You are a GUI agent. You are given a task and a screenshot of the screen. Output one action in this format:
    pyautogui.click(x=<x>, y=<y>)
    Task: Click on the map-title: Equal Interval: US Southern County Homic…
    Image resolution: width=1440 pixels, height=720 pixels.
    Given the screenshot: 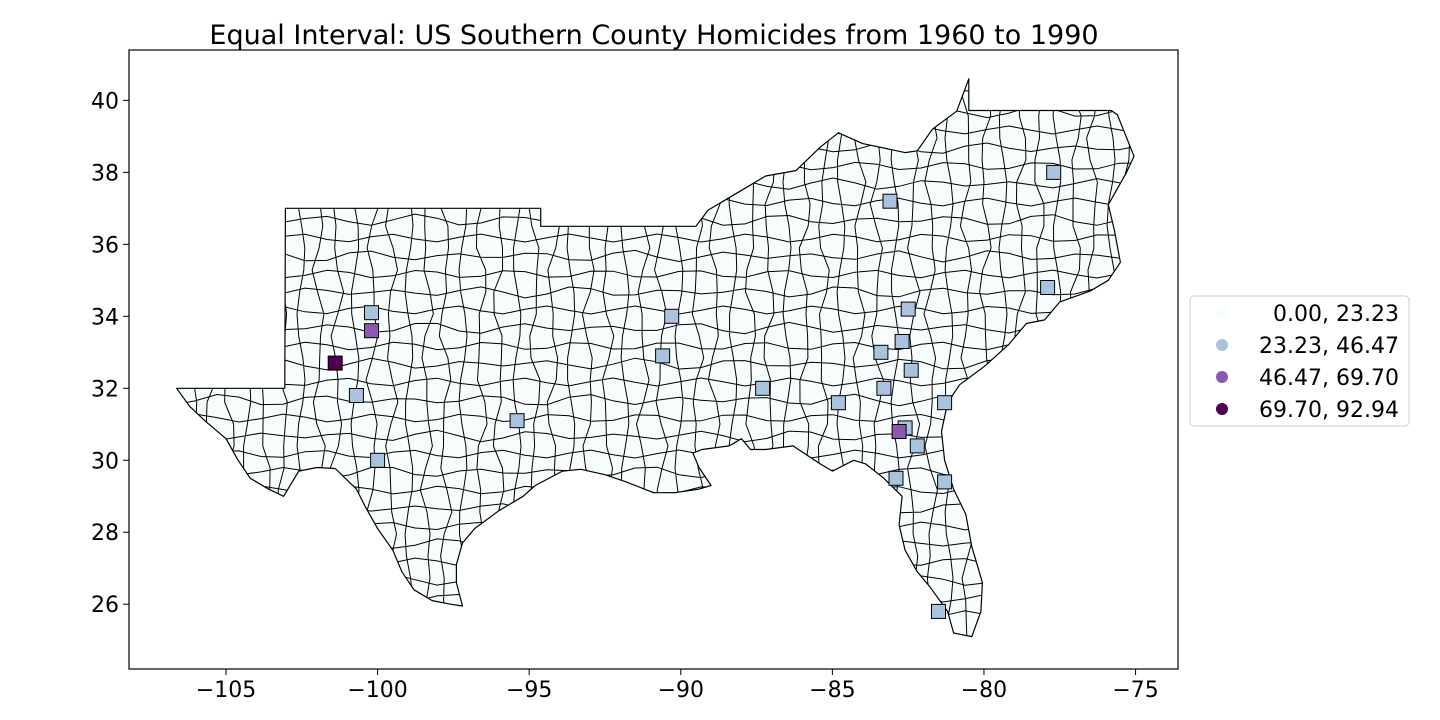 What is the action you would take?
    pyautogui.click(x=653, y=35)
    